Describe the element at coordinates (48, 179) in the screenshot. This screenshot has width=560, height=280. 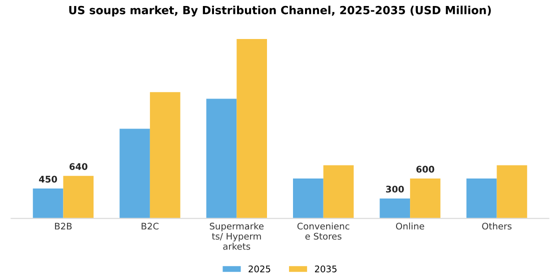
I see `data-label: 450` at that location.